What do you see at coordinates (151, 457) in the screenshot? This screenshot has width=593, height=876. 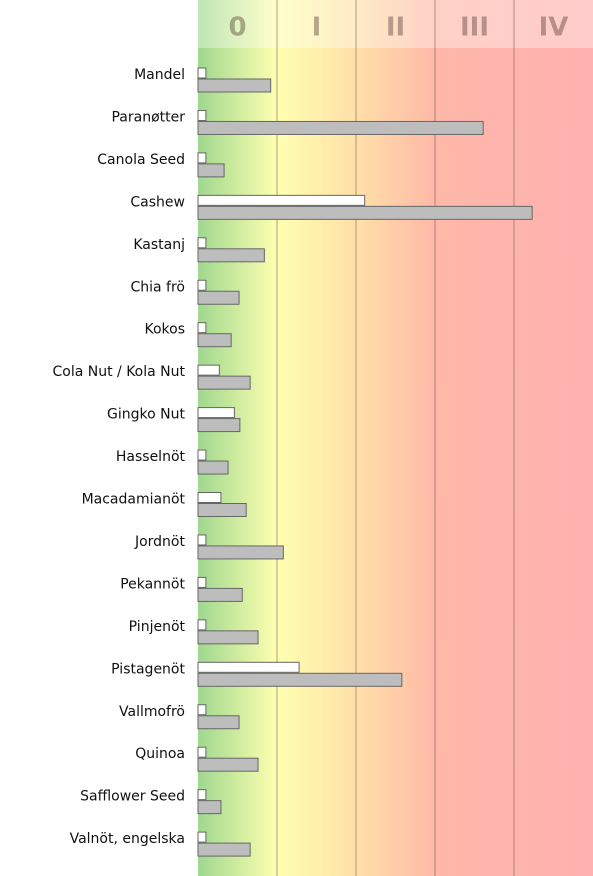 I see `category-label: Hasselnöt` at bounding box center [151, 457].